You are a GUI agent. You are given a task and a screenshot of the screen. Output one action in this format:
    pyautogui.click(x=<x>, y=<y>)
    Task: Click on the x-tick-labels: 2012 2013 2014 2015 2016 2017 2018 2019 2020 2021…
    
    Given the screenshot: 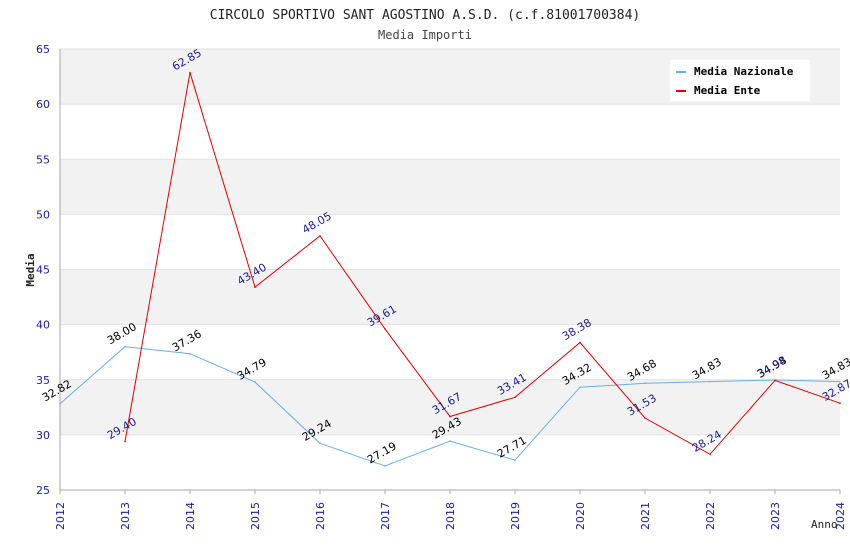 What is the action you would take?
    pyautogui.click(x=450, y=516)
    